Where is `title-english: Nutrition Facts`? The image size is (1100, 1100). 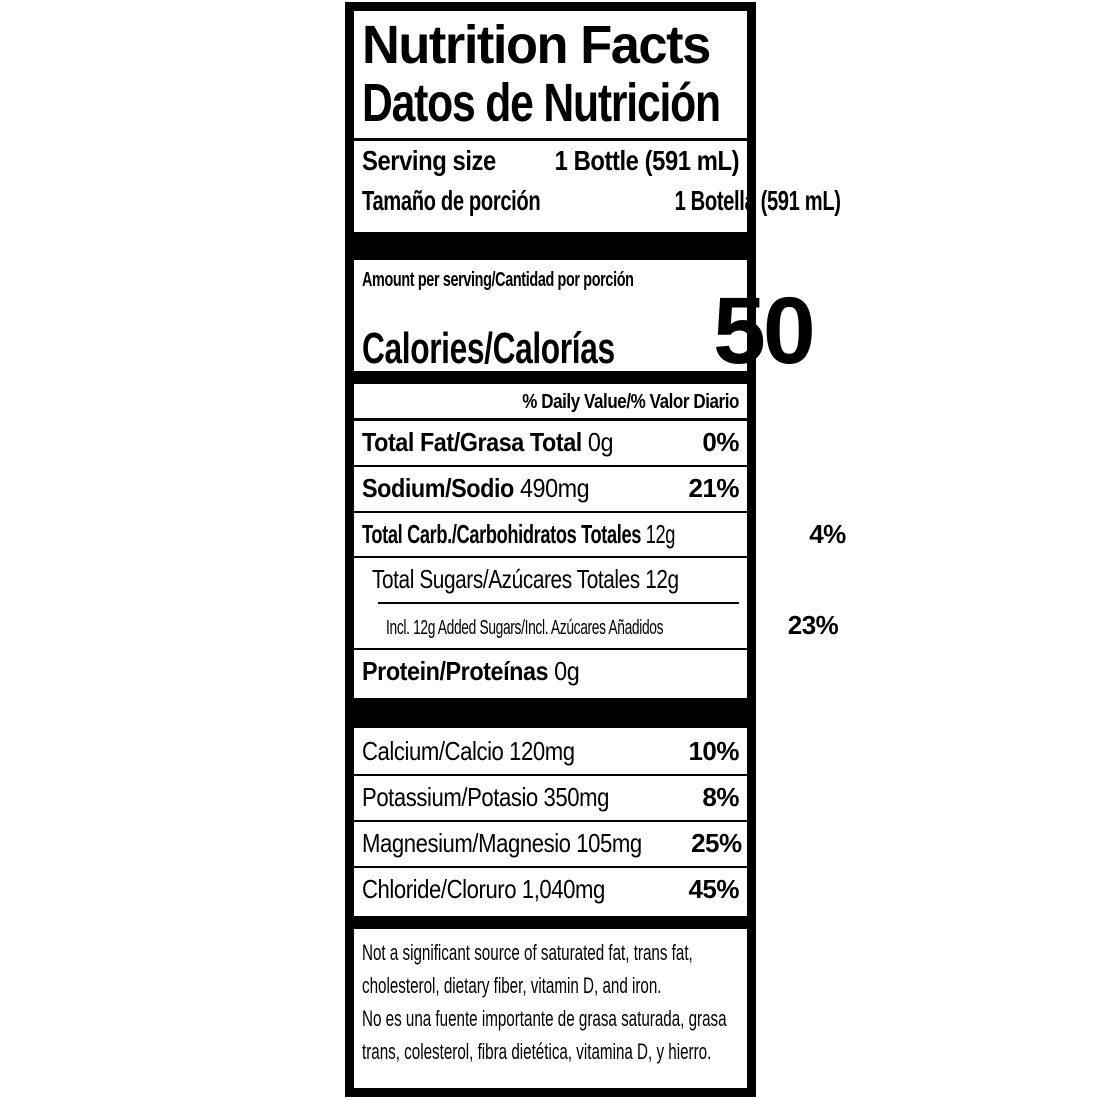 title-english: Nutrition Facts is located at coordinates (550, 45).